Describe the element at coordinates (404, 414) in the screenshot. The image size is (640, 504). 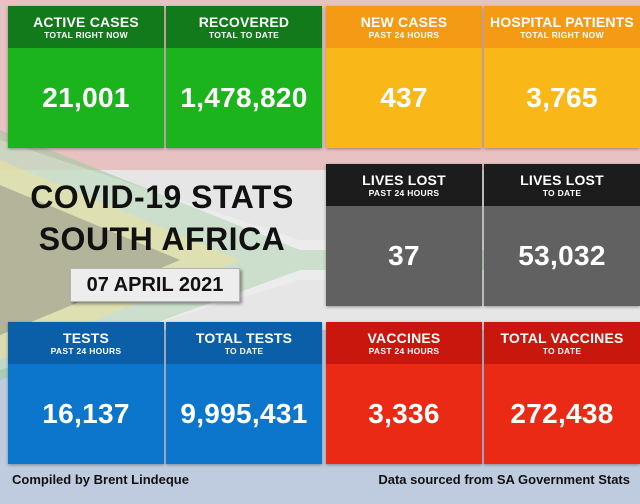
I see `card-value: 3,336` at that location.